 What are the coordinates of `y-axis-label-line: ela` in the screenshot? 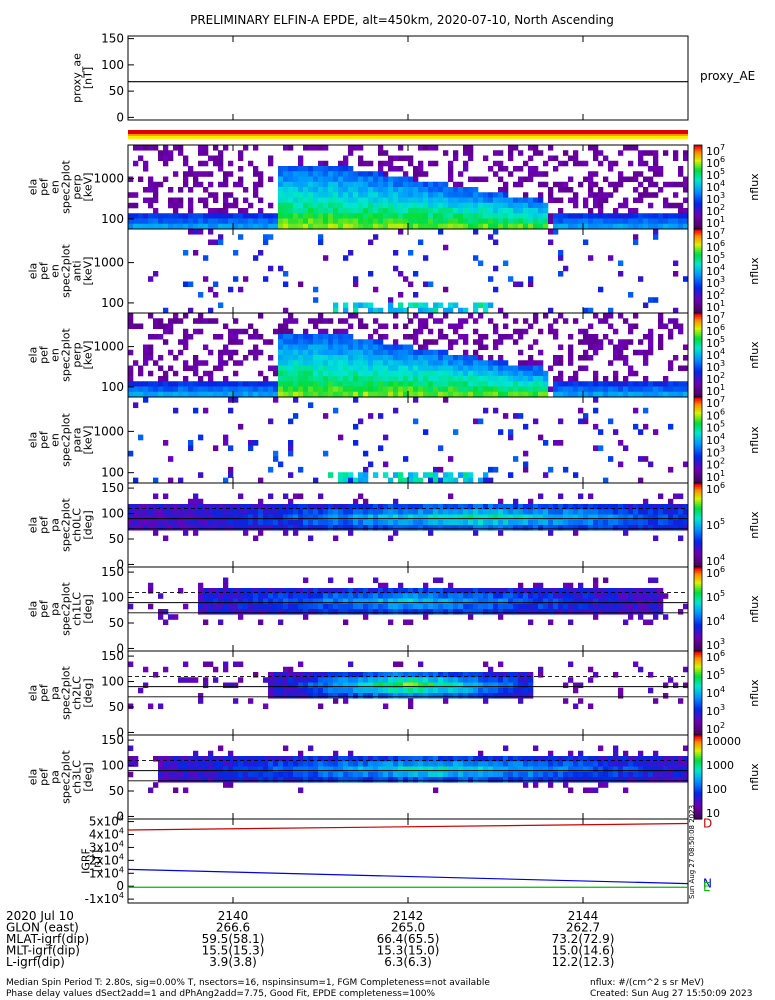 It's located at (33, 187).